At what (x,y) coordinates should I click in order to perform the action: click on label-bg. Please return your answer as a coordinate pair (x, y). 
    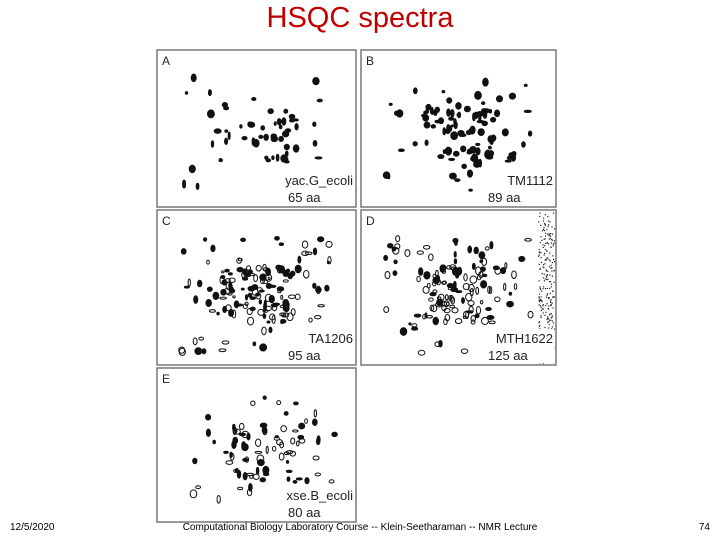
    Looking at the image, I should click on (519, 346).